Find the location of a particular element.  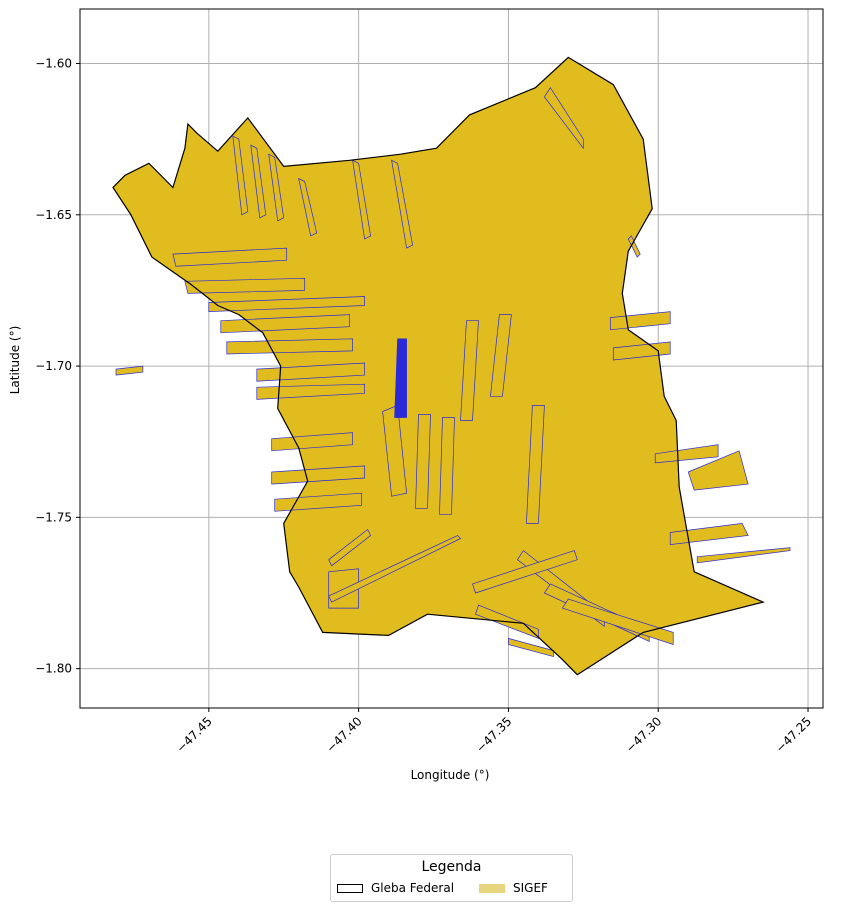

x-tick-label: −47.40 is located at coordinates (343, 734).